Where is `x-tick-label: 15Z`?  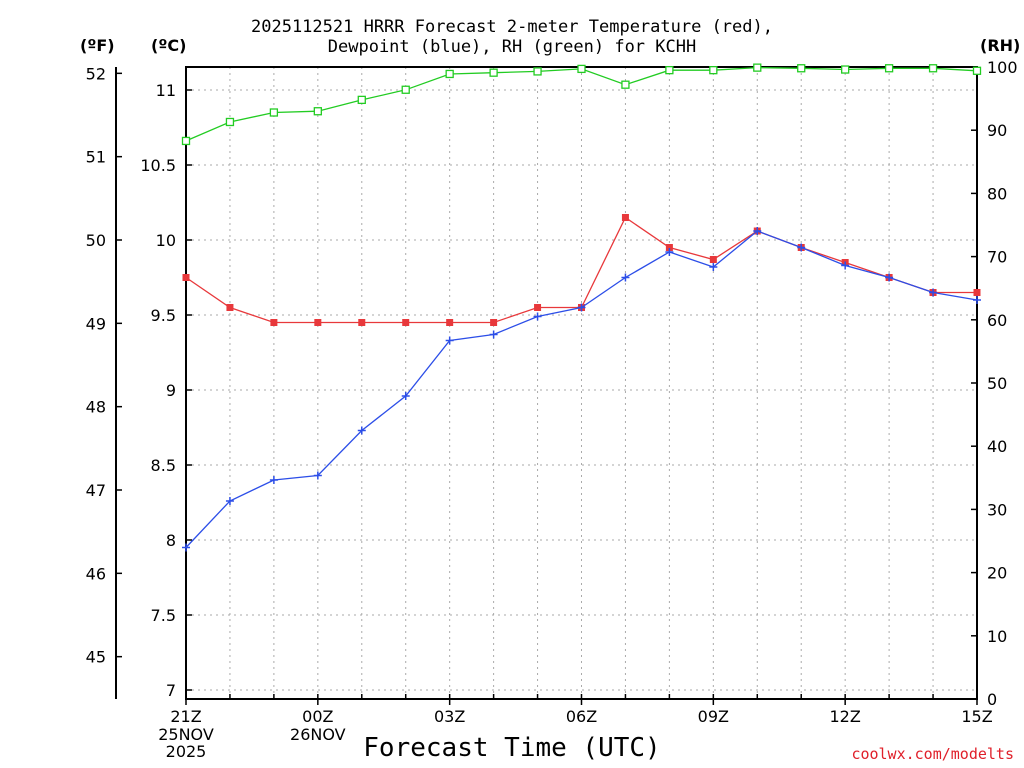
x-tick-label: 15Z is located at coordinates (976, 716).